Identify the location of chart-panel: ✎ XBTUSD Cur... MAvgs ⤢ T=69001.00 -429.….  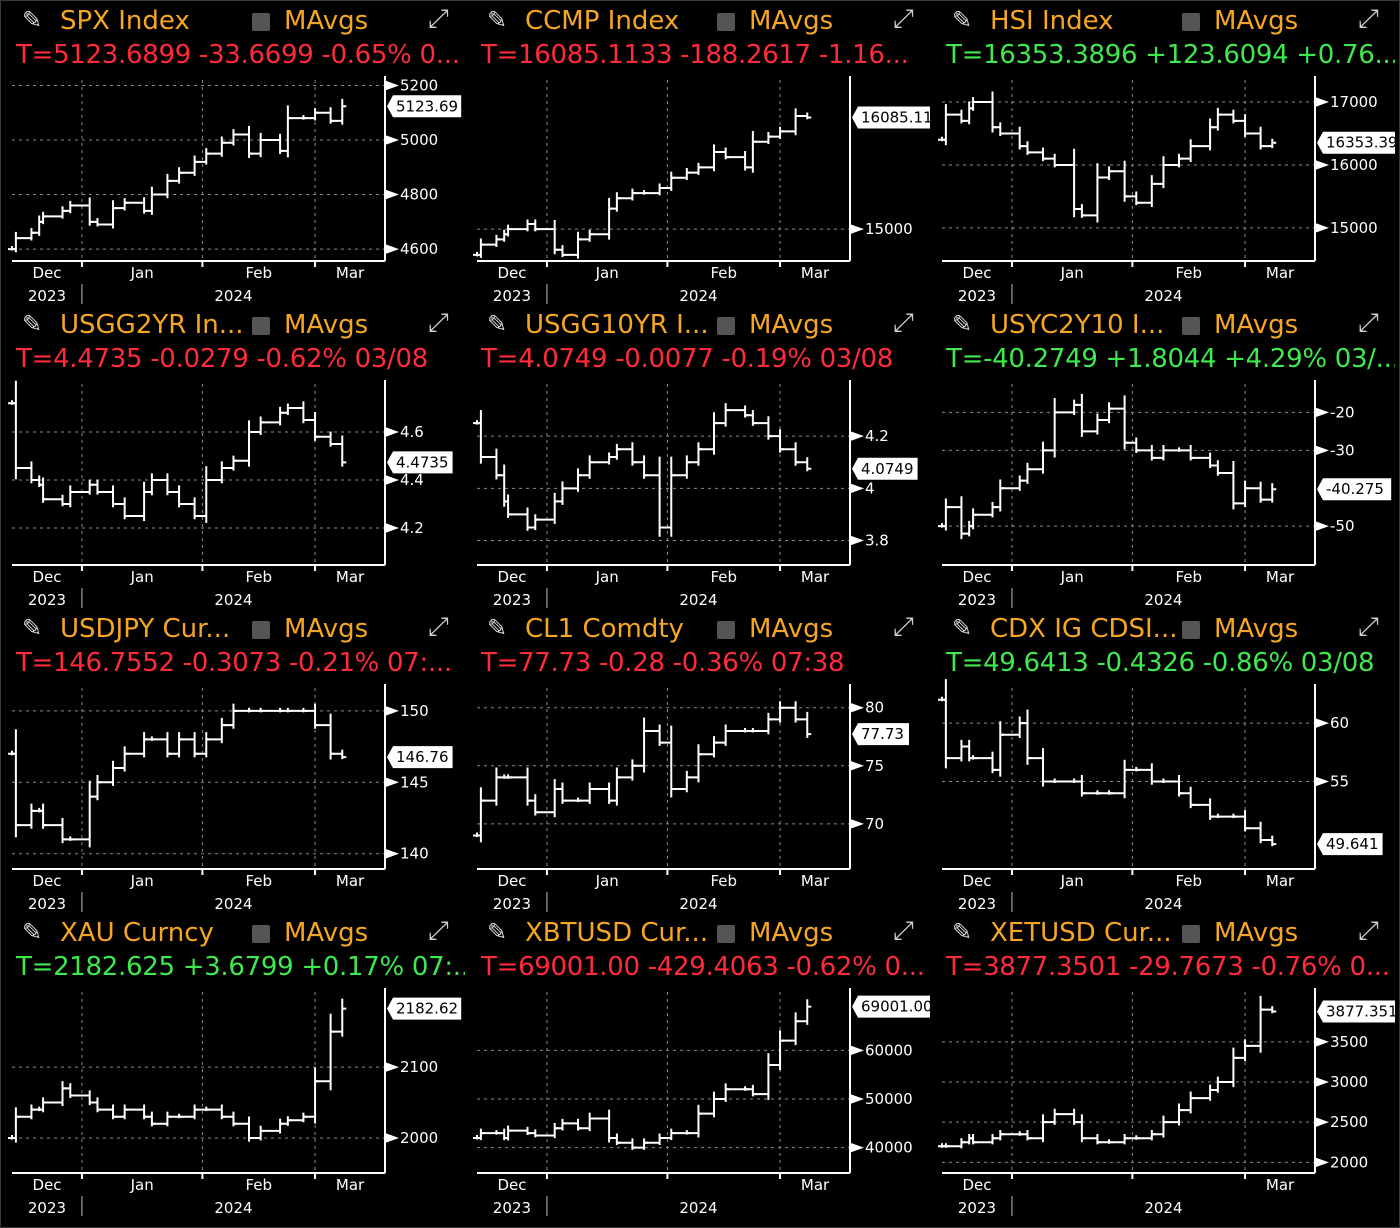
(697, 1064).